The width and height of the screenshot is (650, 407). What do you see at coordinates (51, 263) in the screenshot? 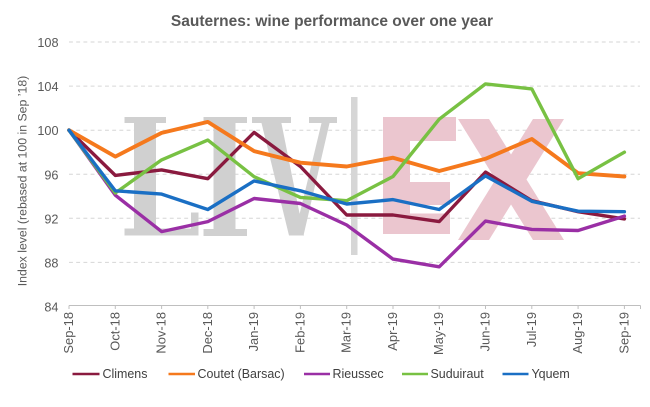
I see `svg-text: 88` at bounding box center [51, 263].